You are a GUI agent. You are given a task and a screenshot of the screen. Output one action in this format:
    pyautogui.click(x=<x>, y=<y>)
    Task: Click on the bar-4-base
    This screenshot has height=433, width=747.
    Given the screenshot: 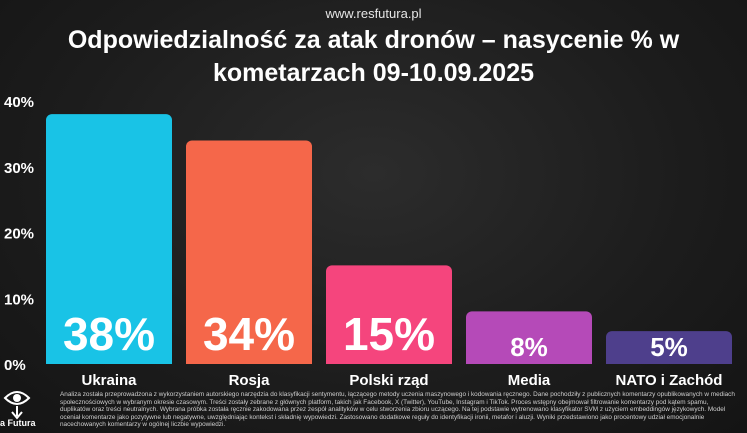 What is the action you would take?
    pyautogui.click(x=529, y=360)
    